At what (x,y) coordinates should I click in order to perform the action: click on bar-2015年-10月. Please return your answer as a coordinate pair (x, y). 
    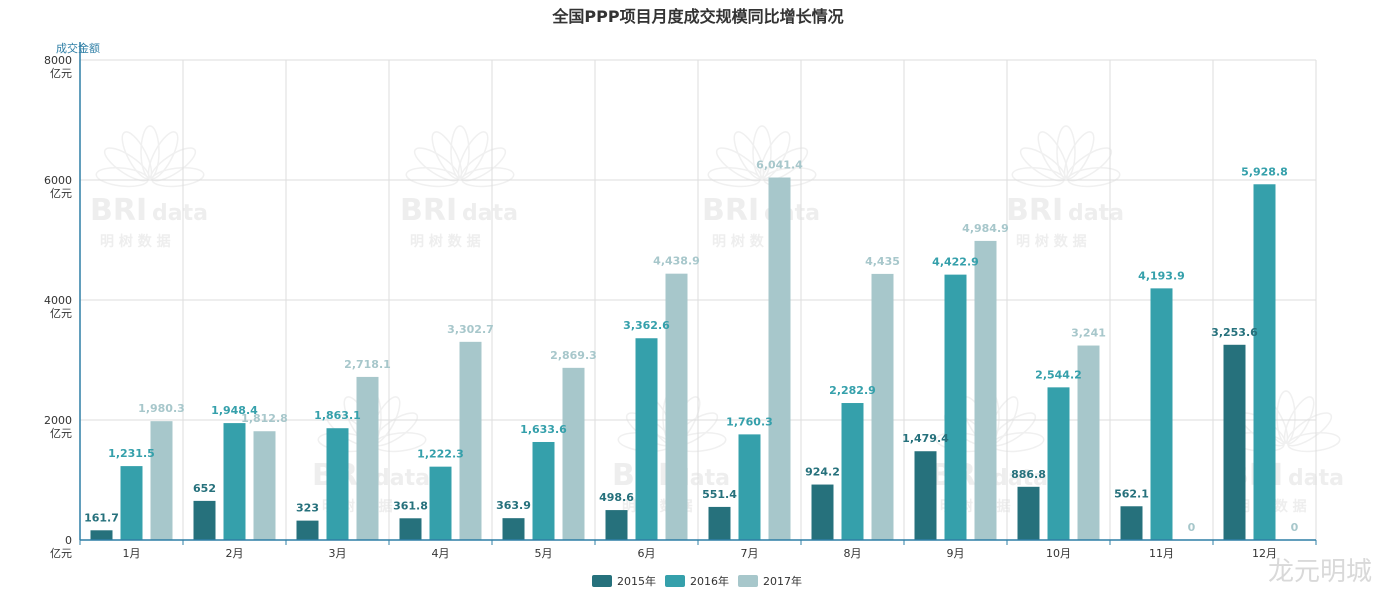
    Looking at the image, I should click on (1028, 513).